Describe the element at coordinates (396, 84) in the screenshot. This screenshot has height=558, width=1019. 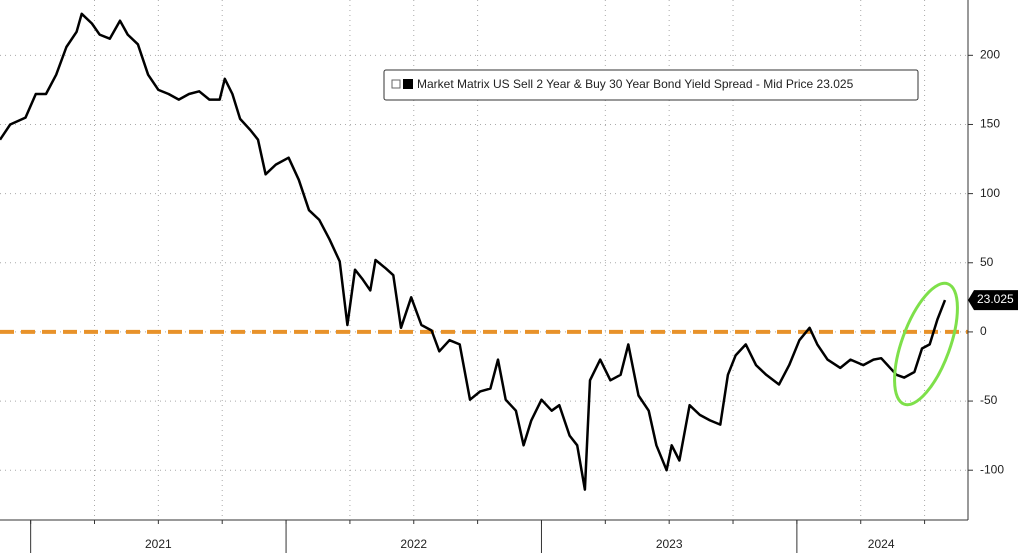
I see `legend-toggle` at that location.